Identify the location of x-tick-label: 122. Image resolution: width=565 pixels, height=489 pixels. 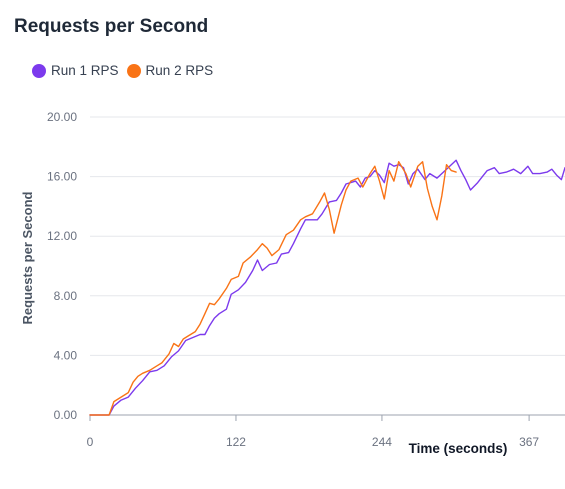
(236, 442).